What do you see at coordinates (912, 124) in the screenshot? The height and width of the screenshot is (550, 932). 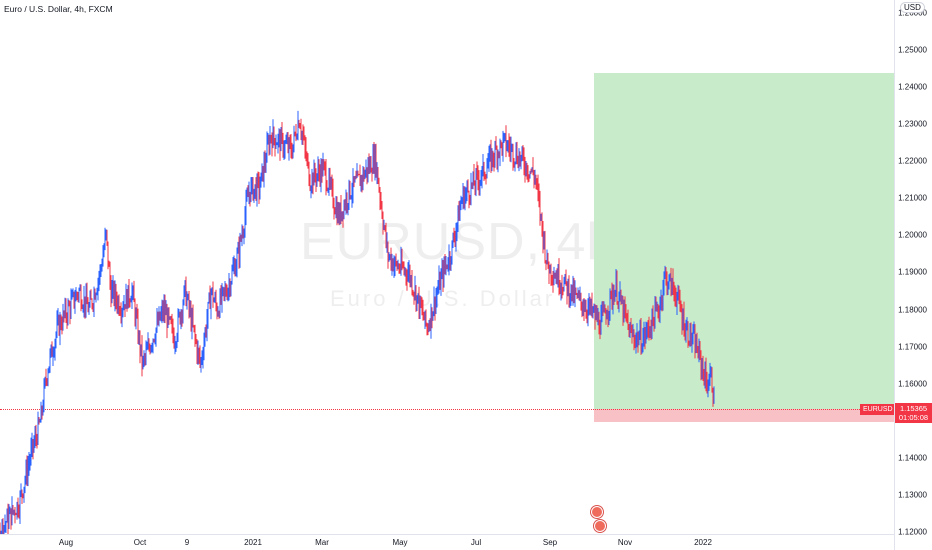 I see `price-axis-label: 1.23000` at bounding box center [912, 124].